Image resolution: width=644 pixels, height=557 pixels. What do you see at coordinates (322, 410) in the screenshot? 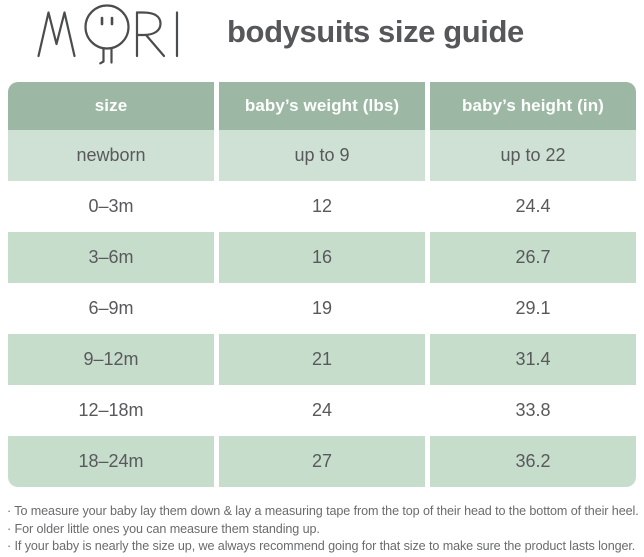
I see `table-cell: 24` at bounding box center [322, 410].